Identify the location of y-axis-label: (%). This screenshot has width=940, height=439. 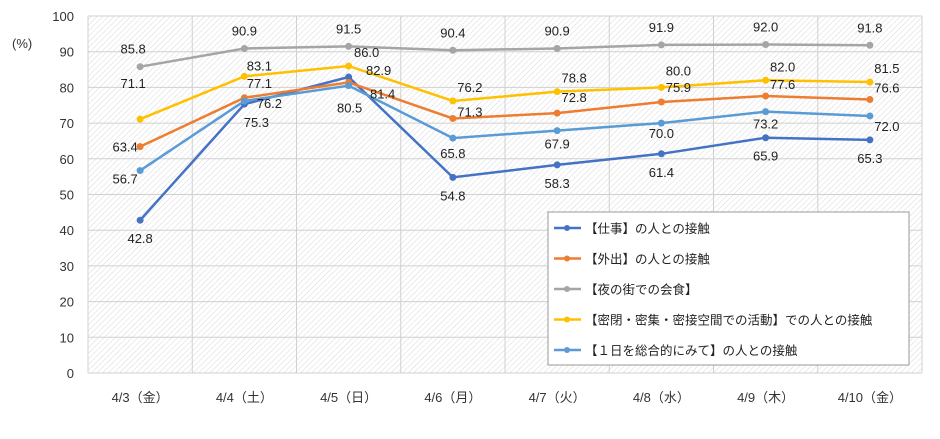
(22, 43).